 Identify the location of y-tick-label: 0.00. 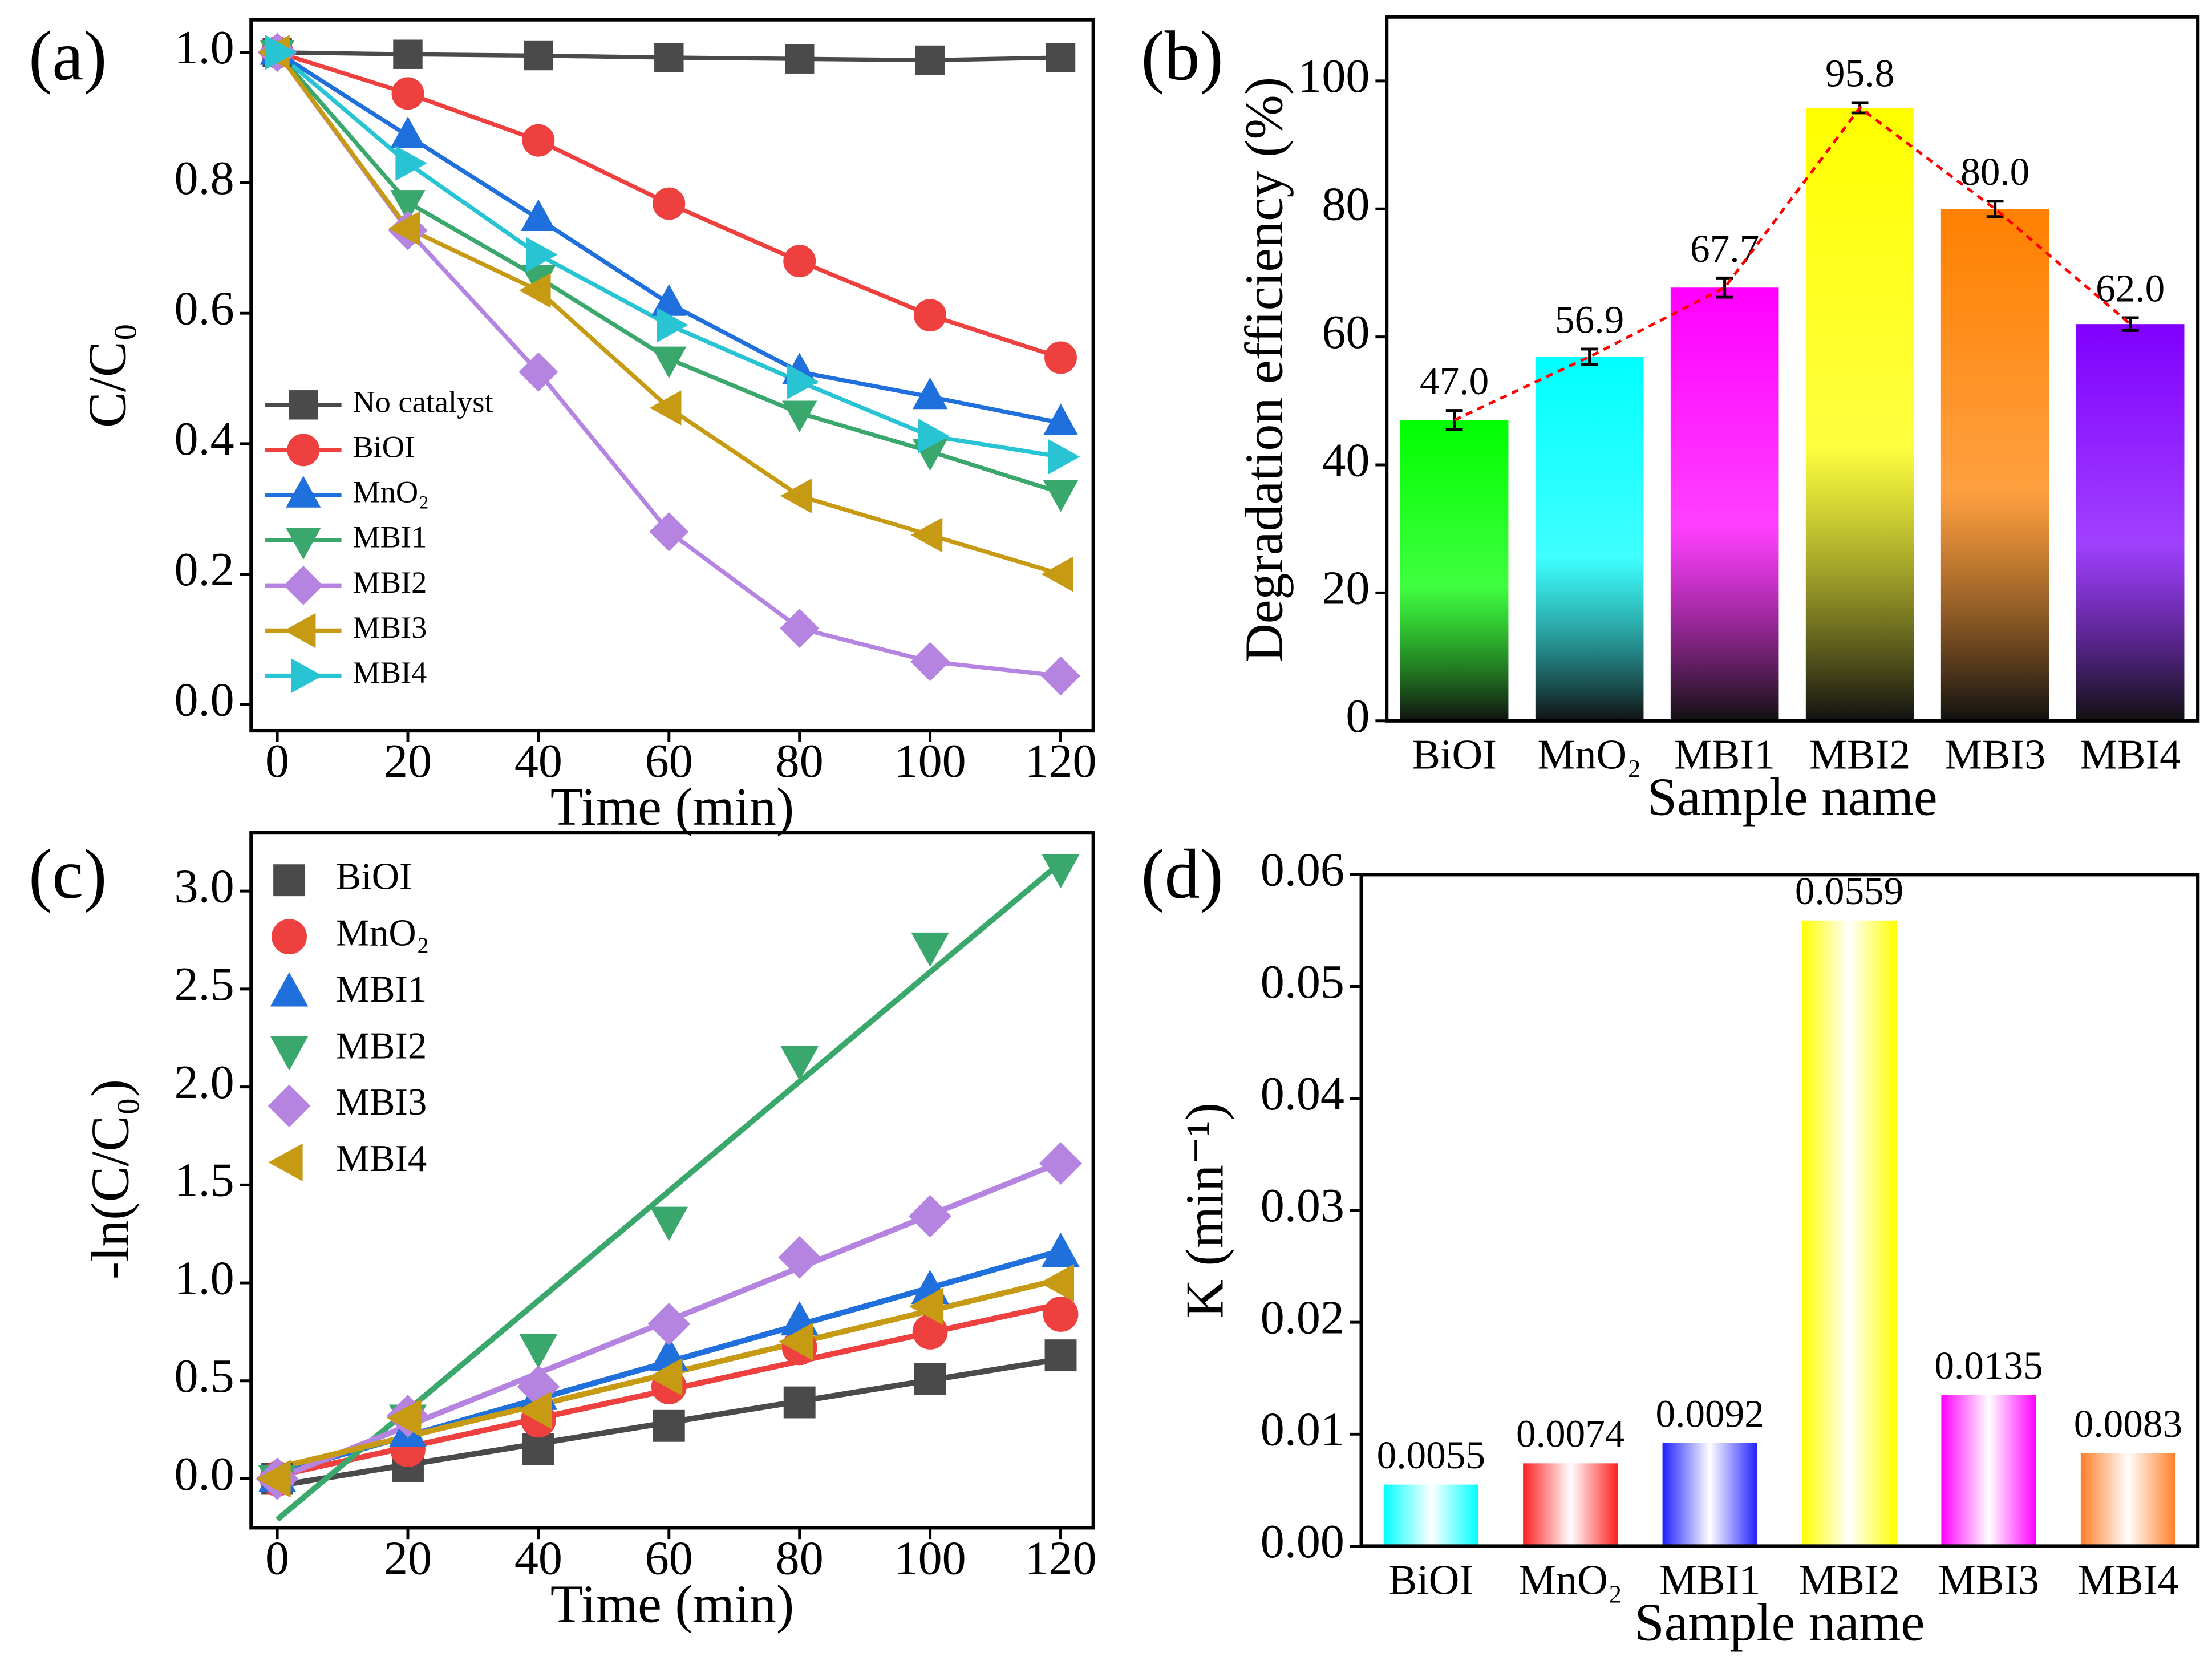
(1302, 1541).